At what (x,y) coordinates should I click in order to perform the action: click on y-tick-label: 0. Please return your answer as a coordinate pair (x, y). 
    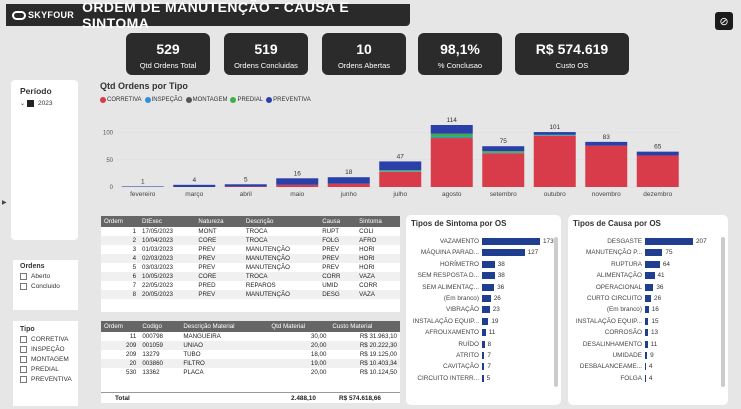
    Looking at the image, I should click on (112, 188).